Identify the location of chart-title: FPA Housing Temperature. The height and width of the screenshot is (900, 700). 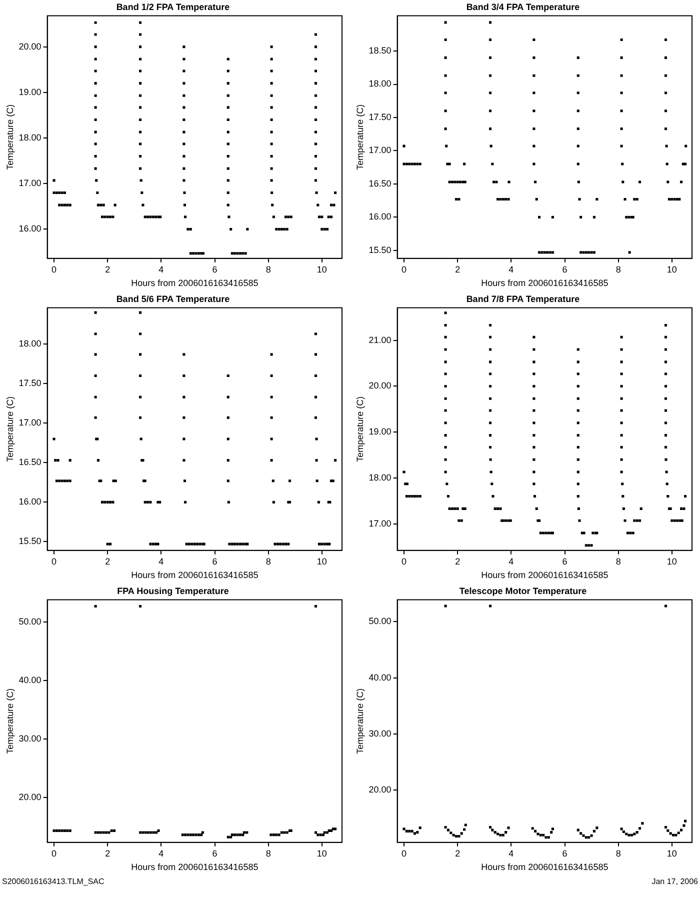
(173, 591).